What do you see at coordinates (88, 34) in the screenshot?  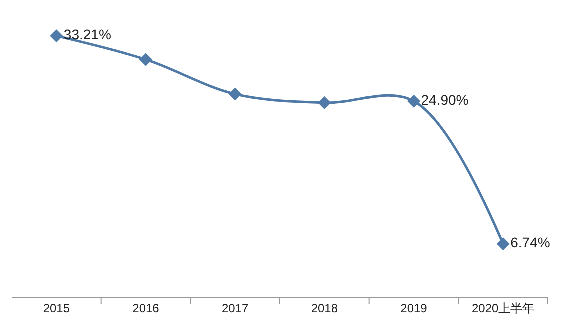 I see `data-label: 33.21%` at bounding box center [88, 34].